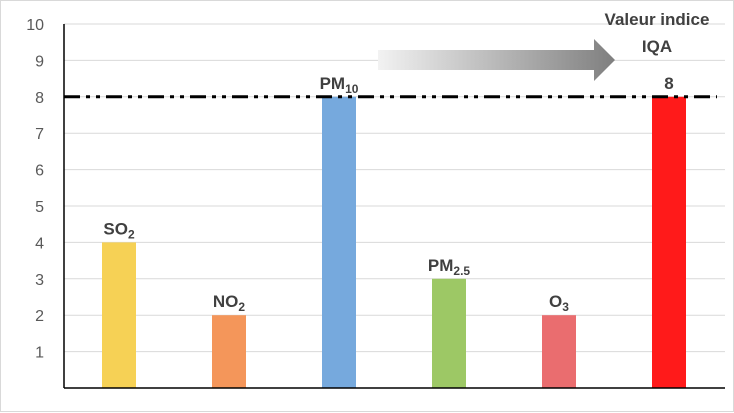  I want to click on bar-label: SO2, so click(119, 230).